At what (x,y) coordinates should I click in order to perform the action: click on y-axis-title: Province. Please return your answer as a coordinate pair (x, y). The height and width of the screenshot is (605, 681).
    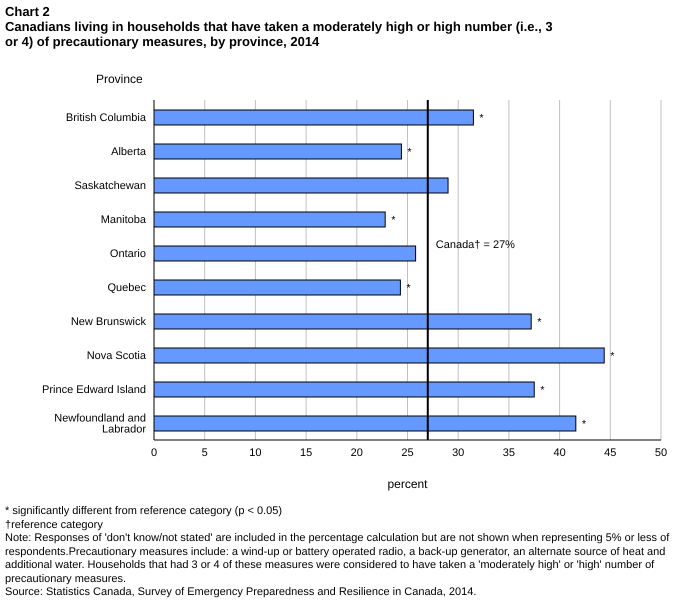
    Looking at the image, I should click on (119, 79).